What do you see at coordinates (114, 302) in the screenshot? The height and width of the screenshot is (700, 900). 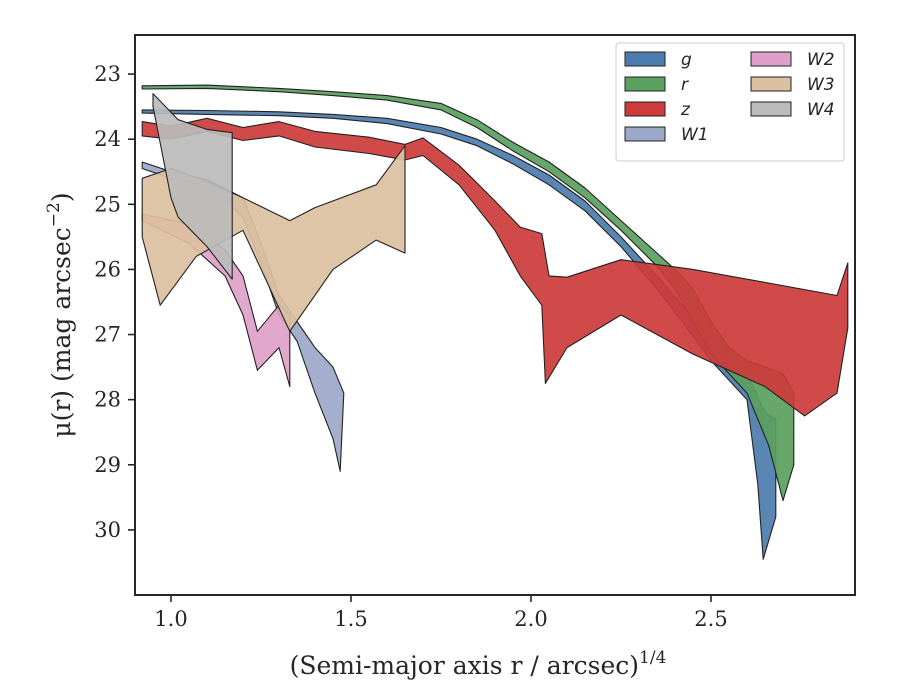 I see `y-axis-ticks: 23 24 25 26 27 28 29 30` at bounding box center [114, 302].